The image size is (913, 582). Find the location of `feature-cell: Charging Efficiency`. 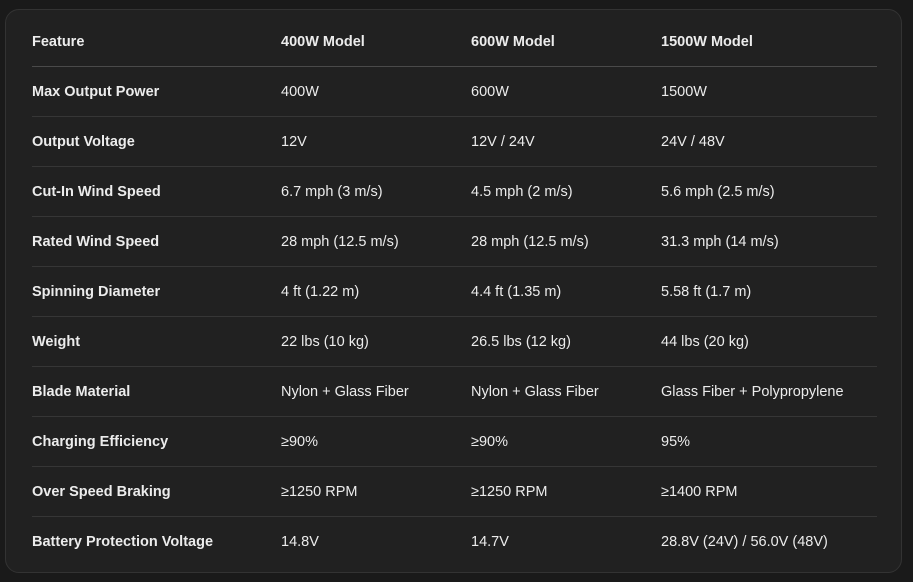

feature-cell: Charging Efficiency is located at coordinates (156, 441).